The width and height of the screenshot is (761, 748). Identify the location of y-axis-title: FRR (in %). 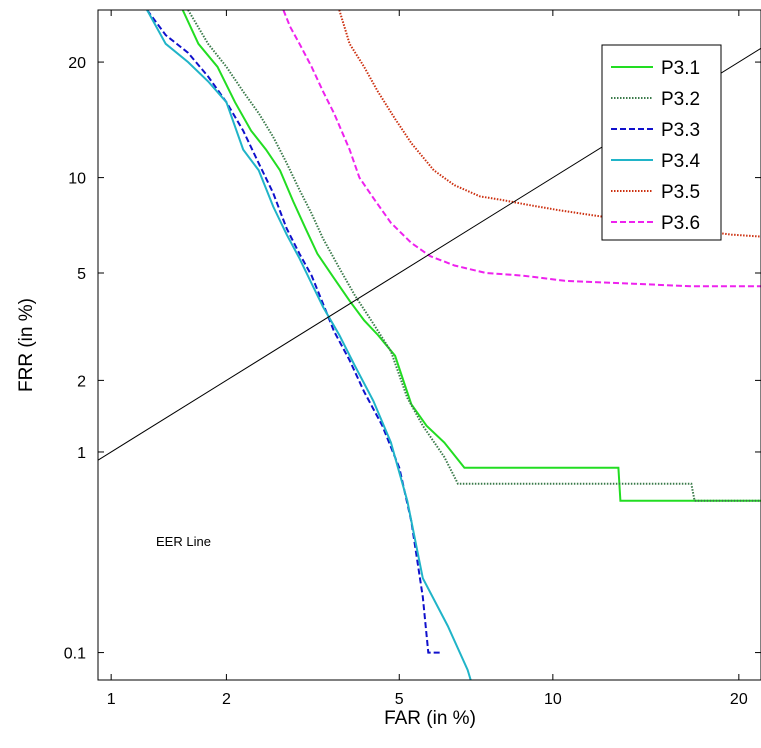
(26, 345).